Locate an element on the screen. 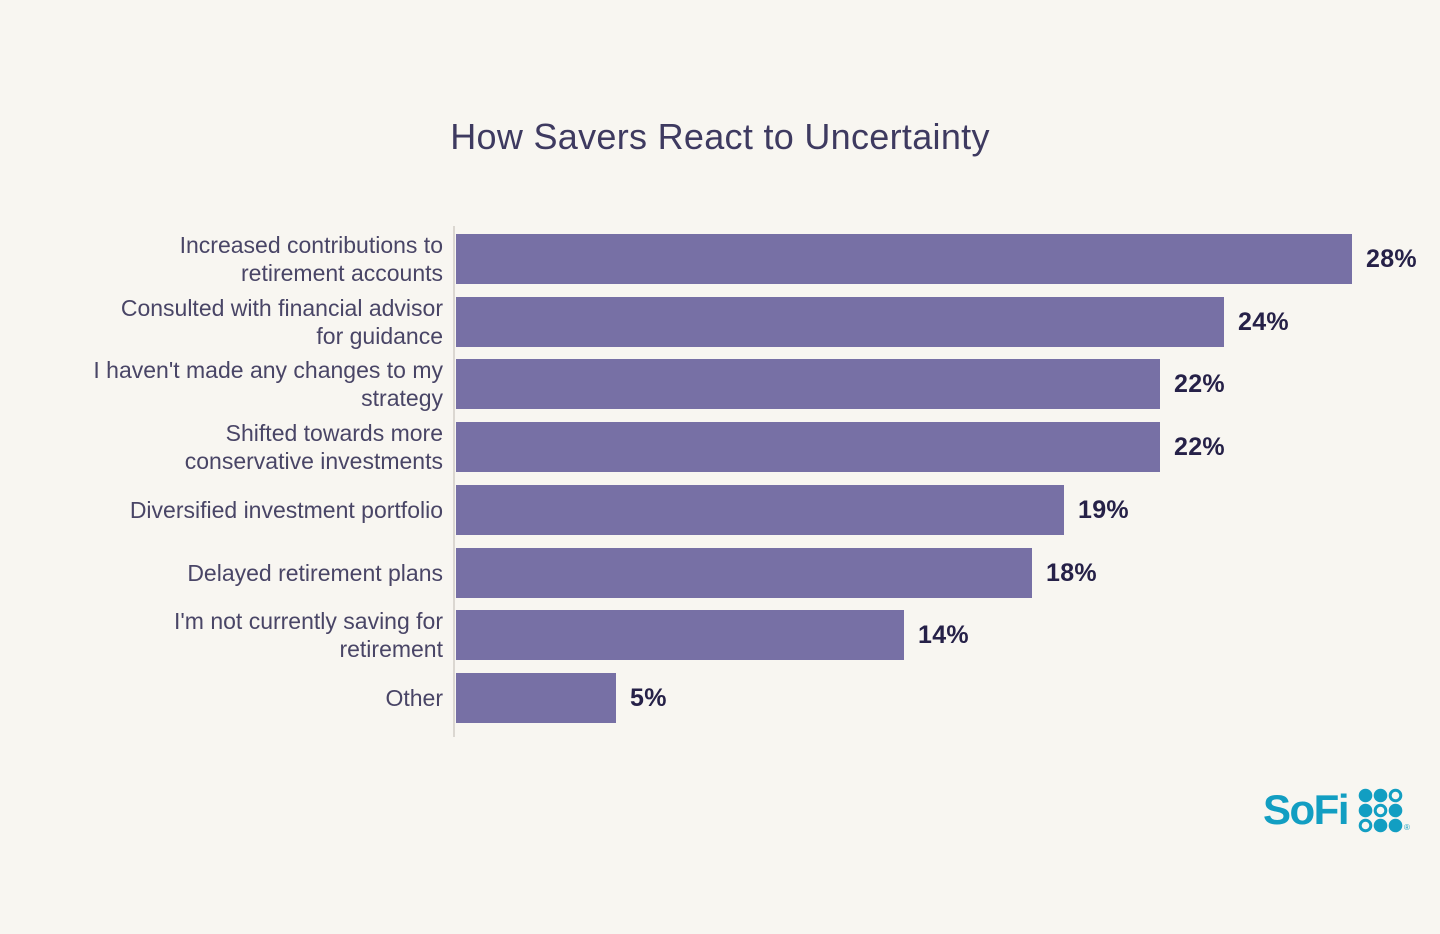 The height and width of the screenshot is (934, 1440). value-label: 5% is located at coordinates (648, 698).